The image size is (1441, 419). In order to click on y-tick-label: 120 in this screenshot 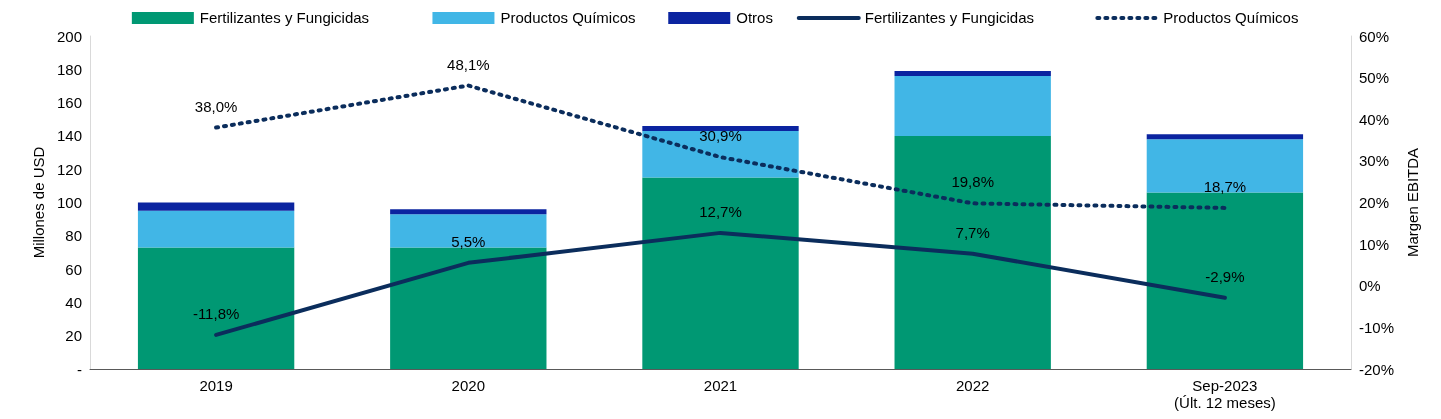, I will do `click(69, 169)`.